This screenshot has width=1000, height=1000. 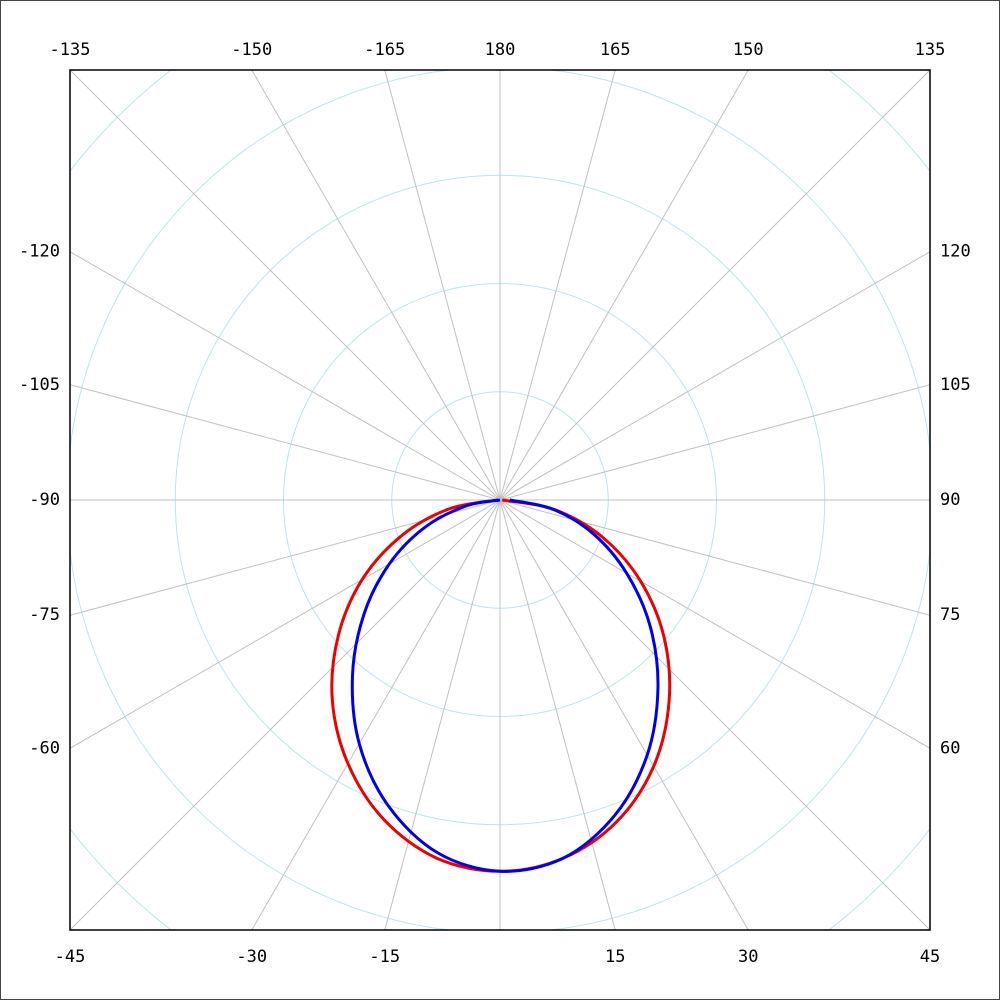 I want to click on curves, so click(x=501, y=685).